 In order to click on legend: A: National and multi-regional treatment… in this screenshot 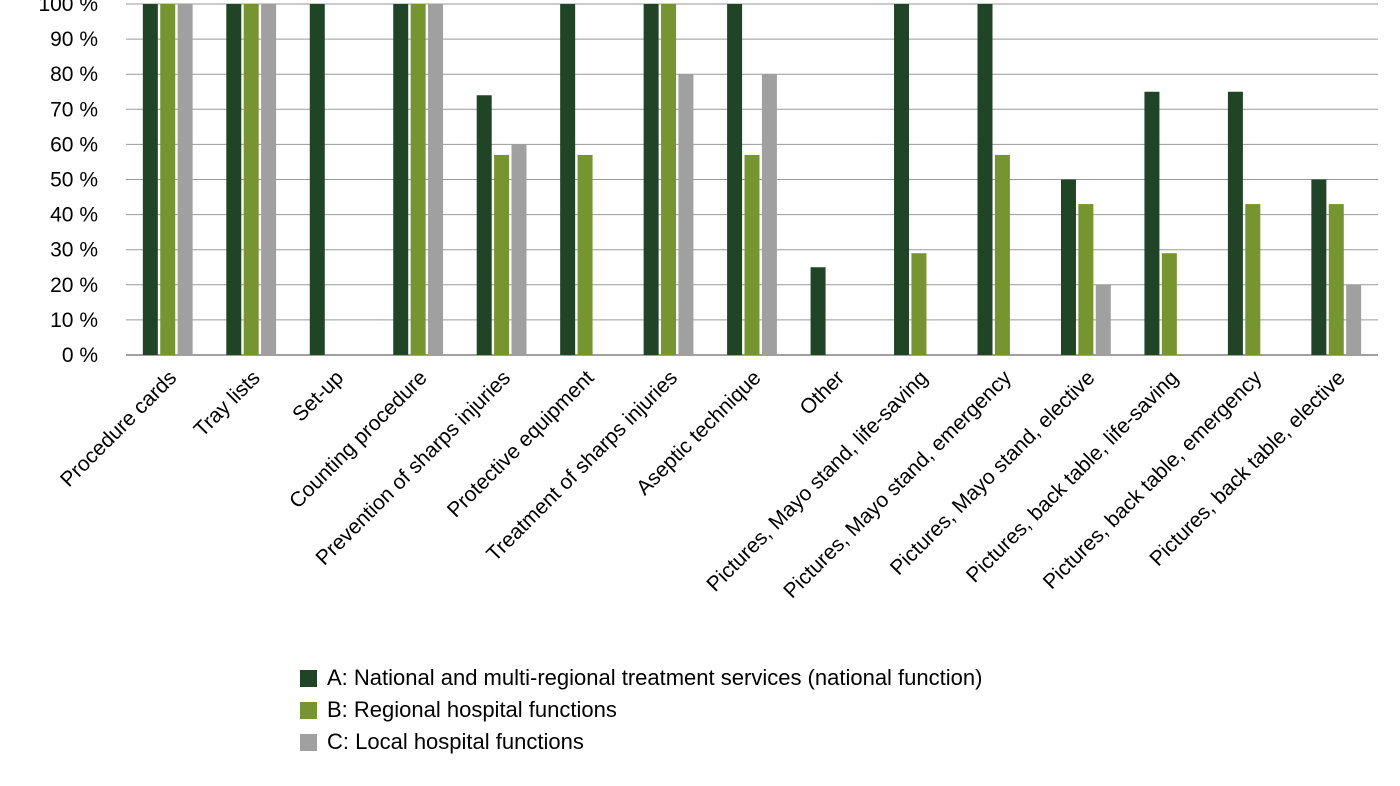, I will do `click(641, 710)`.